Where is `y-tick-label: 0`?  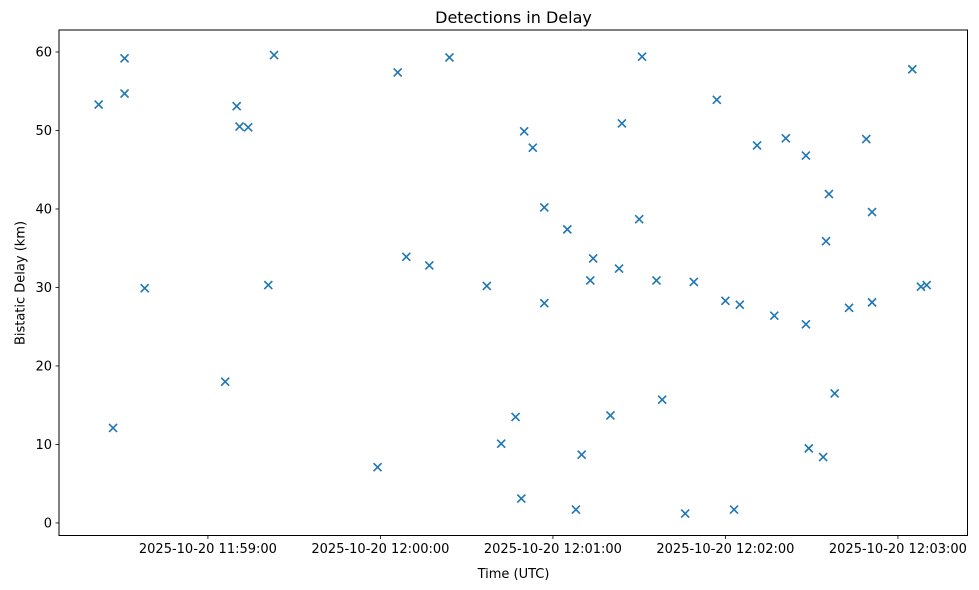
y-tick-label: 0 is located at coordinates (48, 523).